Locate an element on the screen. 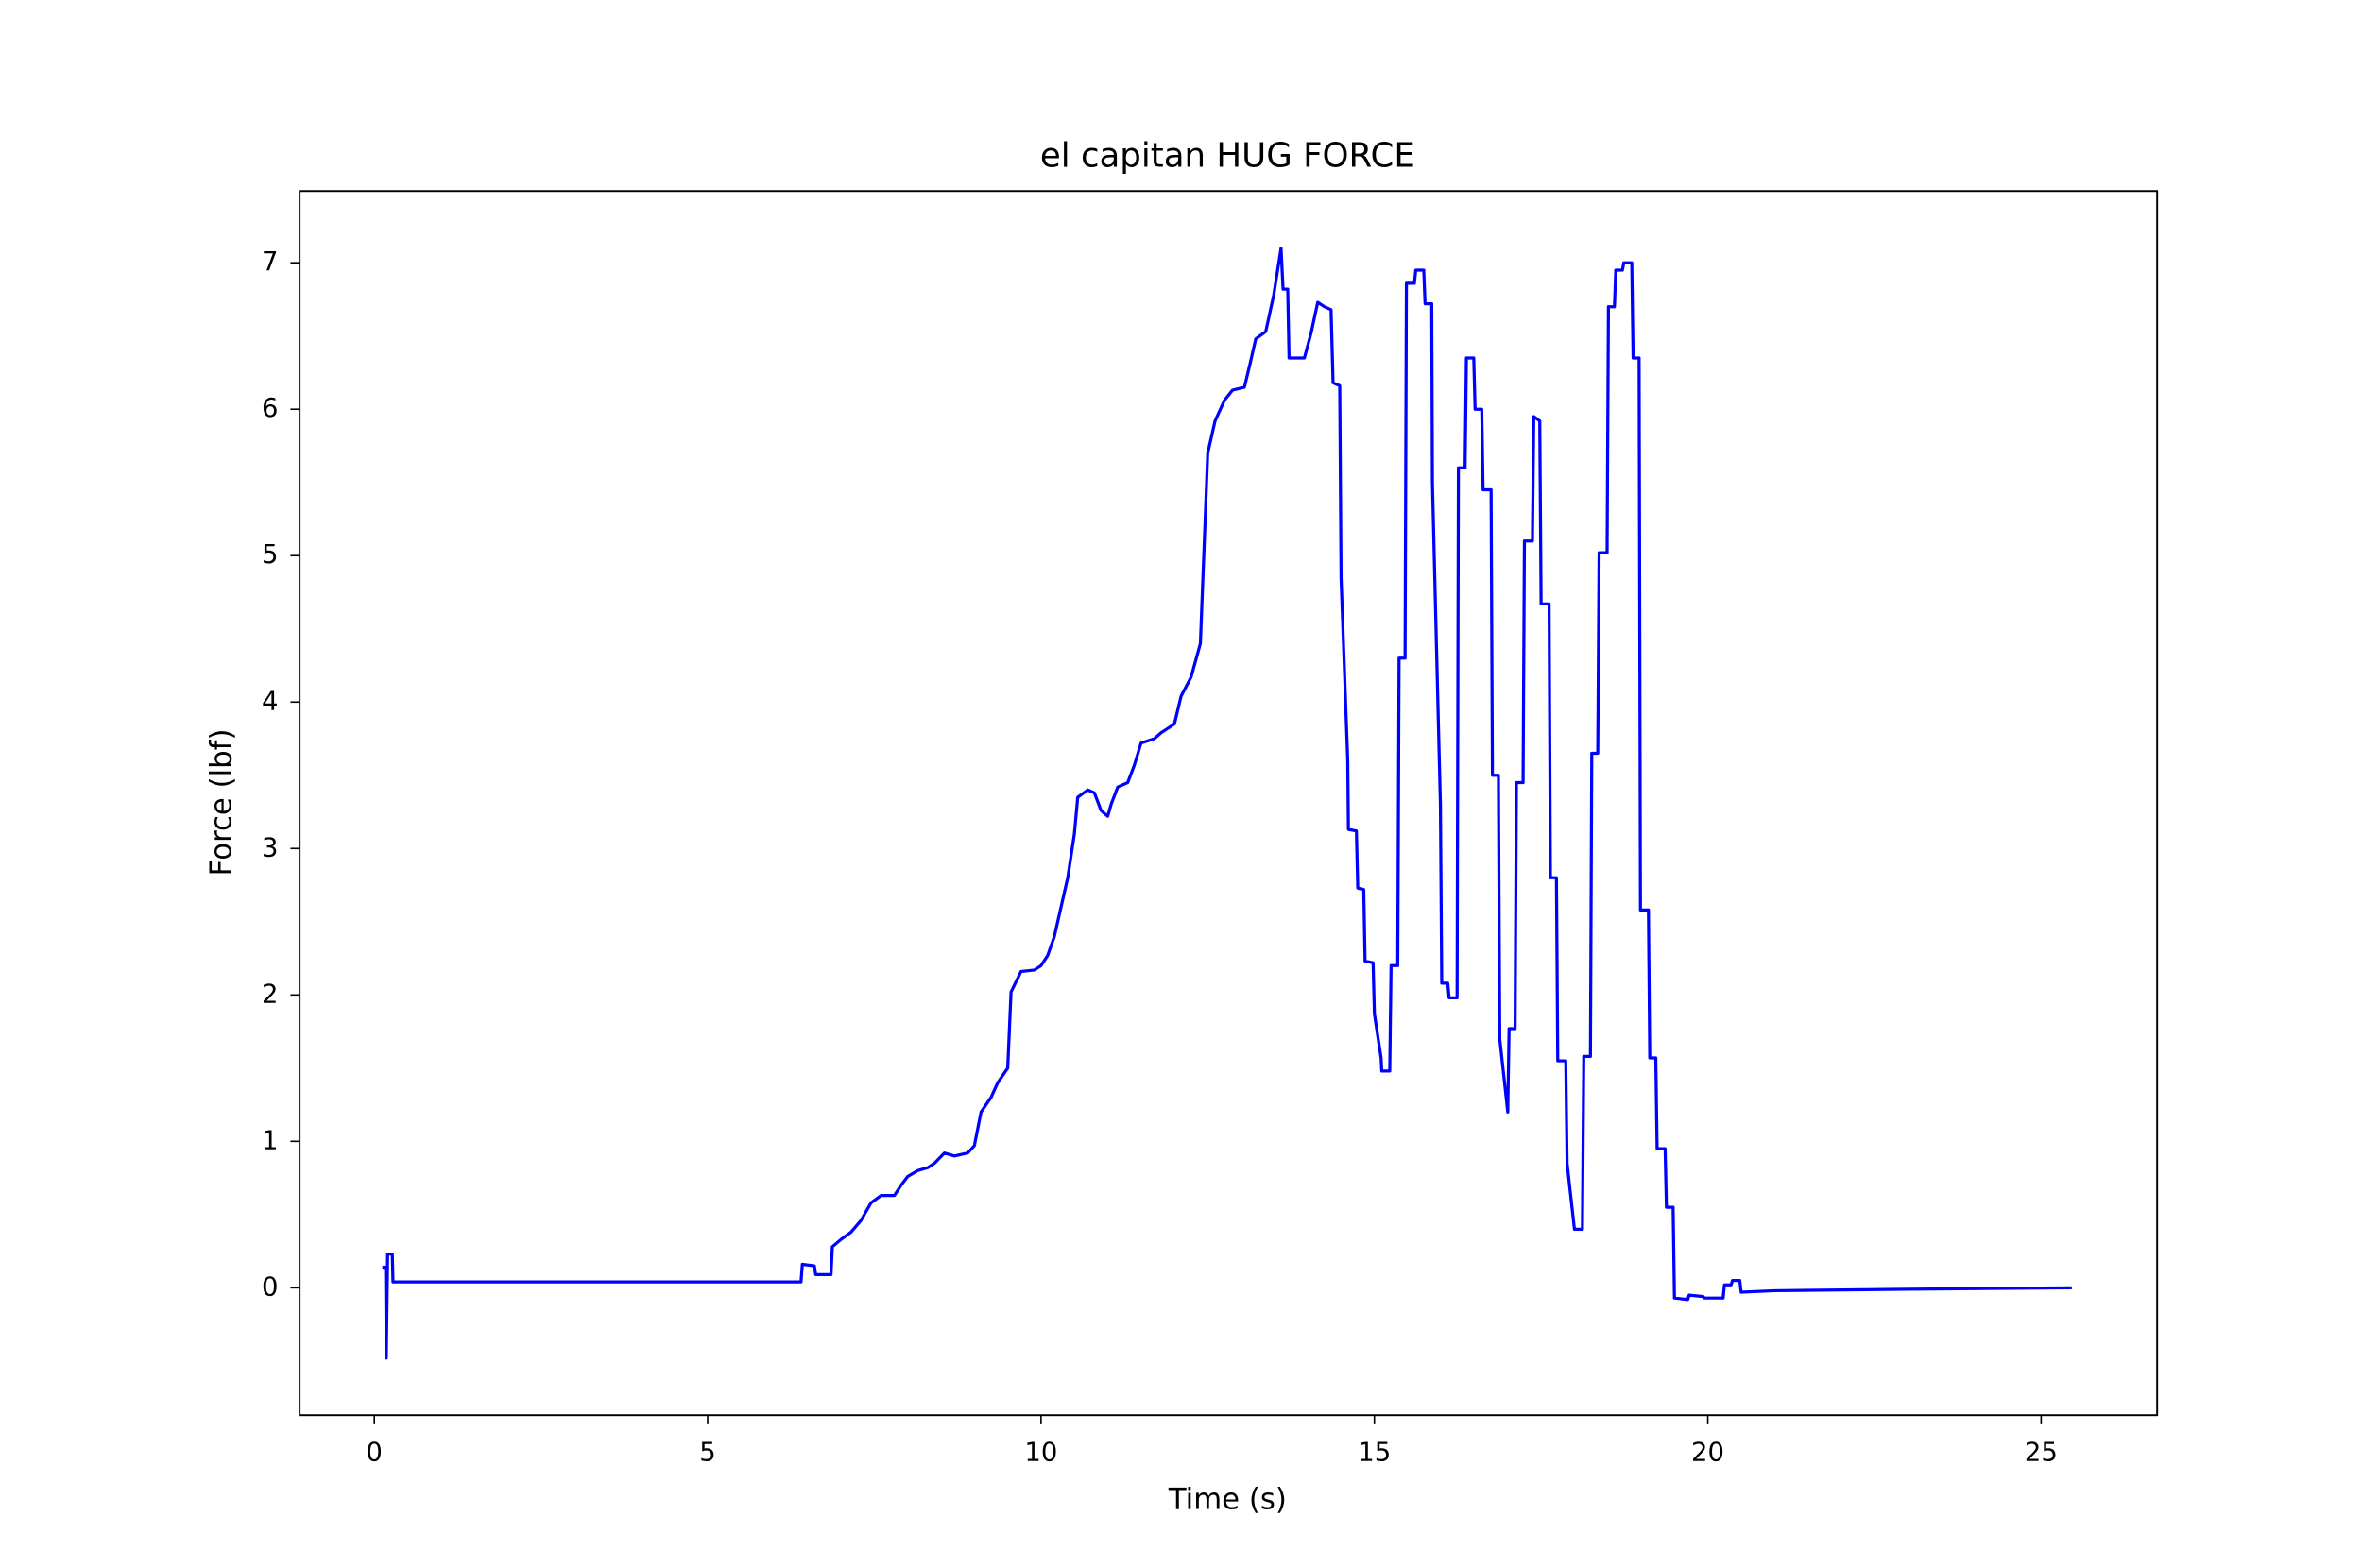 Image resolution: width=2362 pixels, height=1568 pixels. y-tick-label: 4 is located at coordinates (270, 701).